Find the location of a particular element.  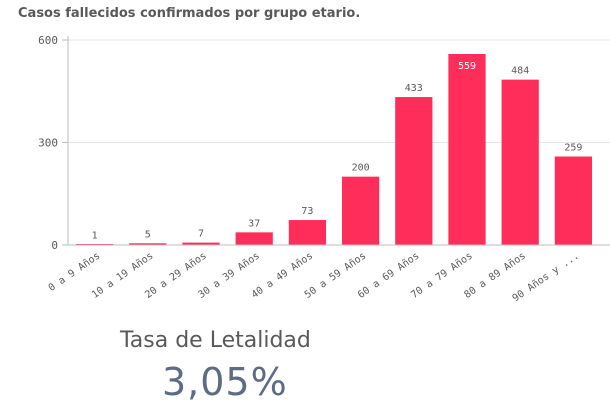

y-tick-label: 0 is located at coordinates (54, 245).